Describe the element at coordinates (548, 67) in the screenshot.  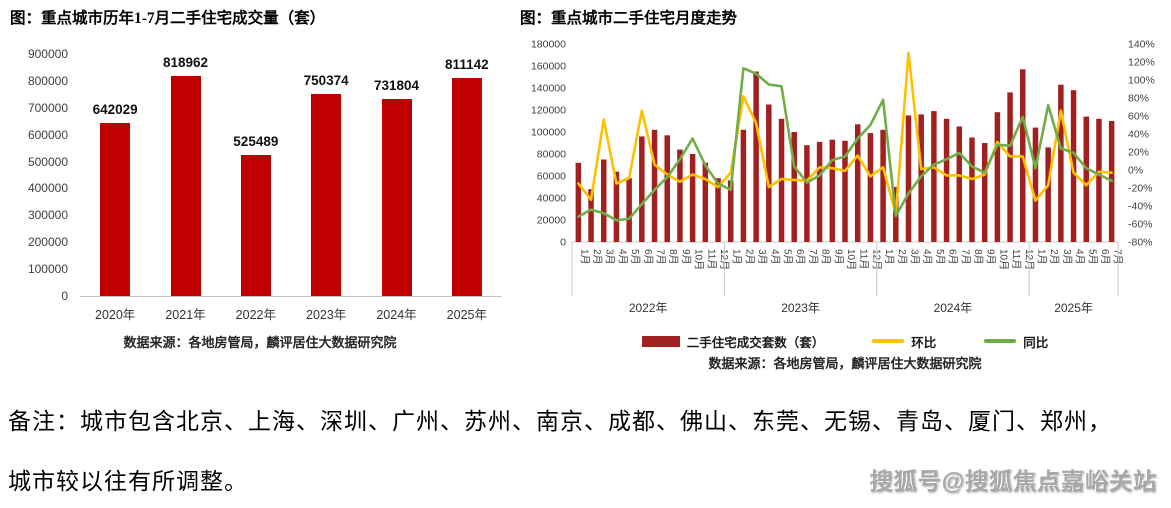
I see `left-axis-tick-label: 160000` at that location.